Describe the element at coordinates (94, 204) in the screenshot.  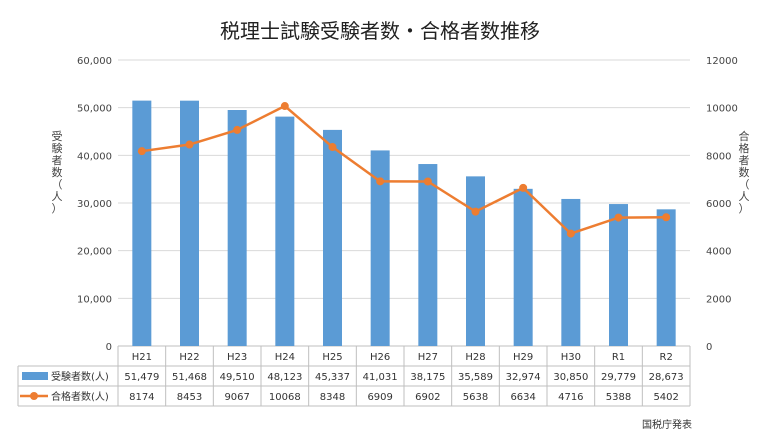
I see `y-left-tick-label: 30,000` at that location.